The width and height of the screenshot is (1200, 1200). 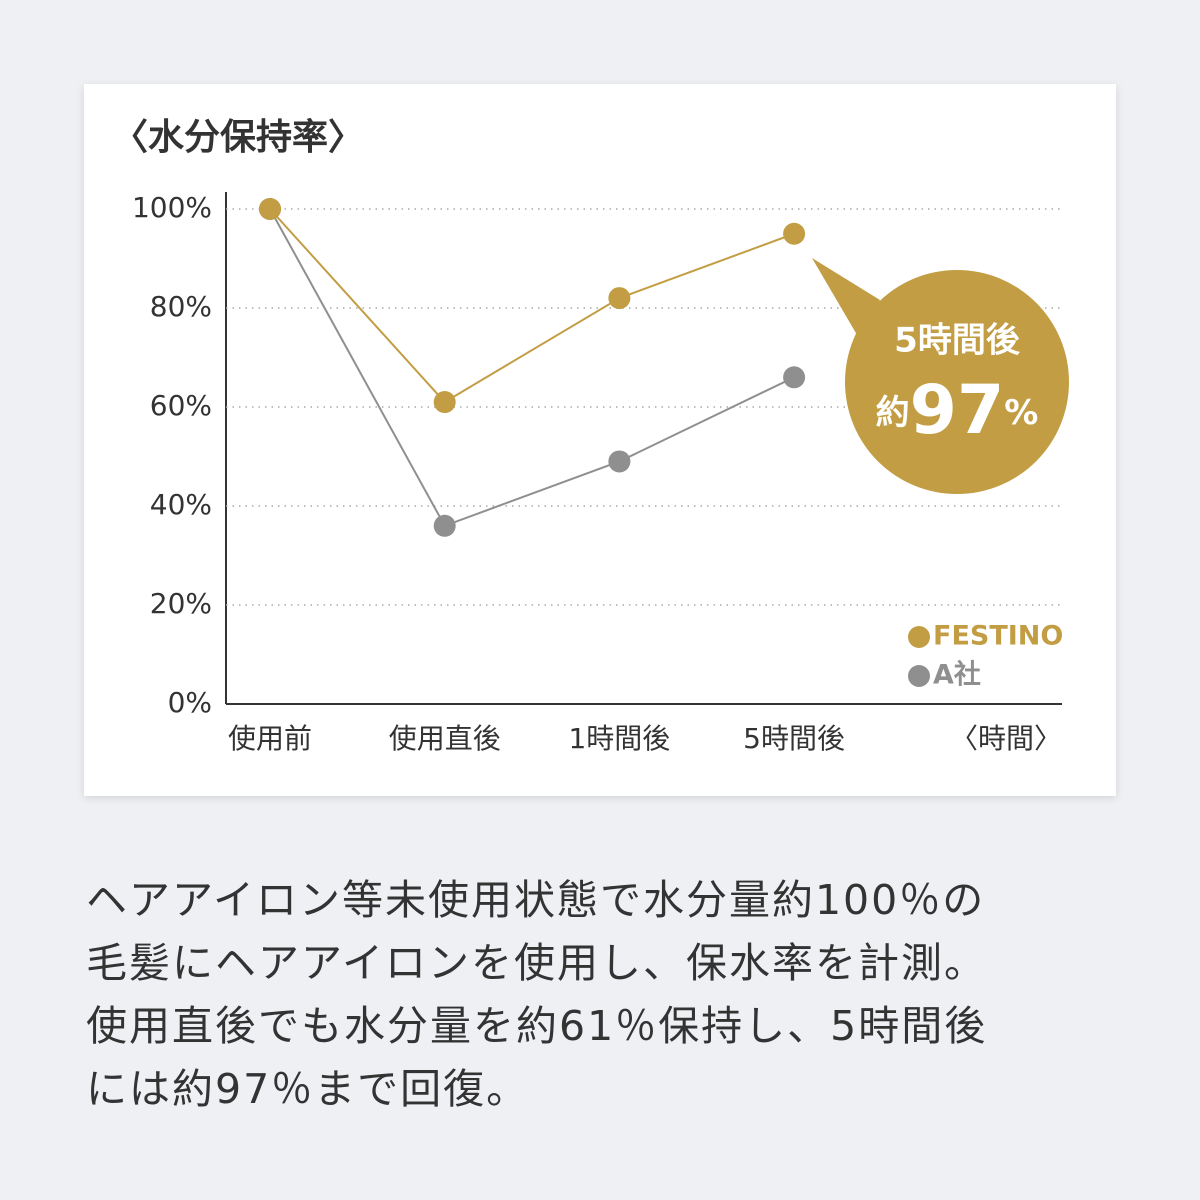 I want to click on description-line: 使用直後でも水分量を約61％保持し、5時間後, so click(x=536, y=1026).